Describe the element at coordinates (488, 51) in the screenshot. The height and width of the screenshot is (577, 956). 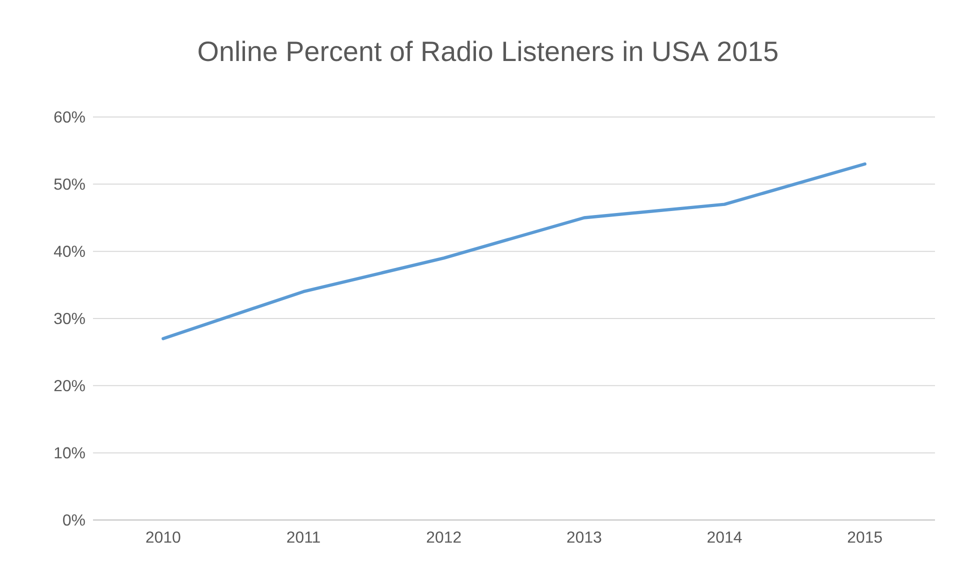
I see `chart-title: Online Percent of Radio Listeners in USA 2015` at that location.